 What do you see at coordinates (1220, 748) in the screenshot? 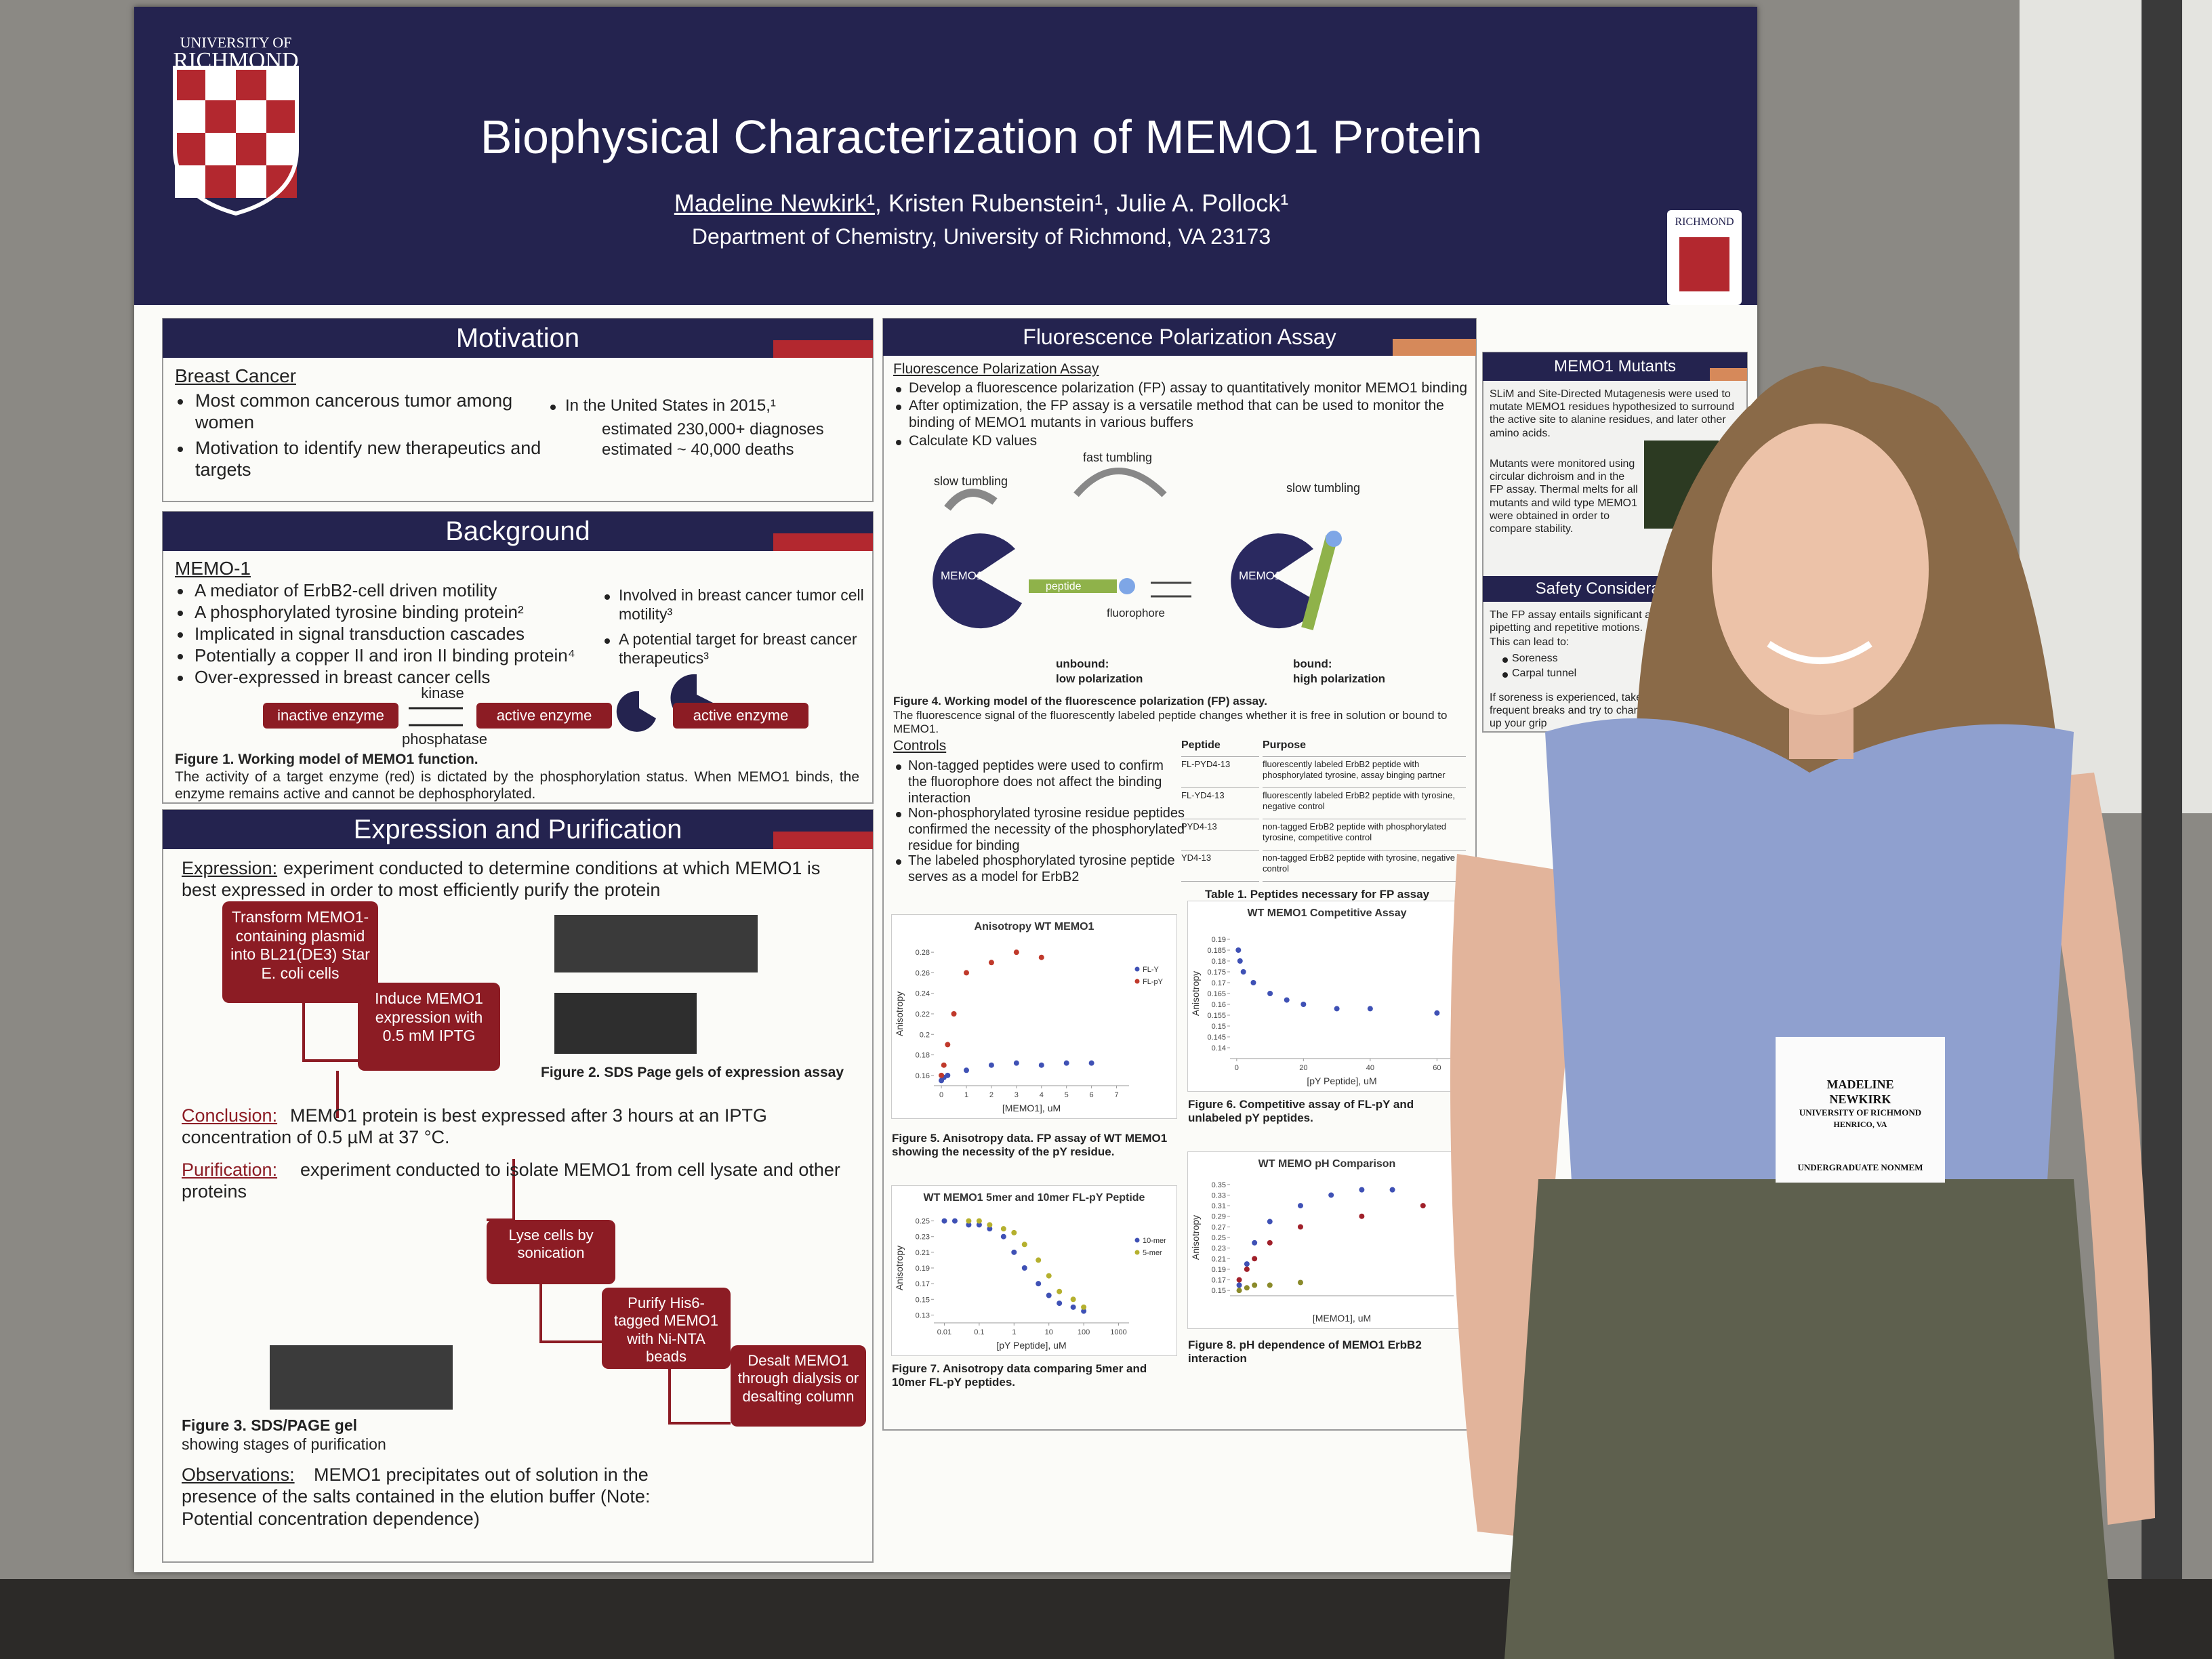
I see `table-cell: Peptide` at bounding box center [1220, 748].